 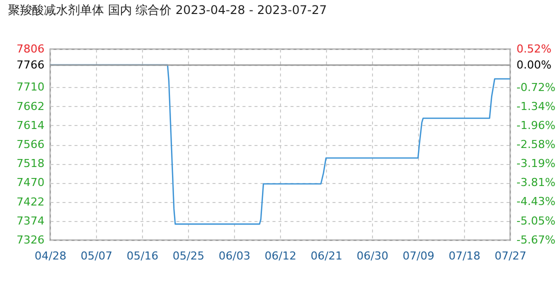 What do you see at coordinates (30, 125) in the screenshot?
I see `y-tick-label: 7614` at bounding box center [30, 125].